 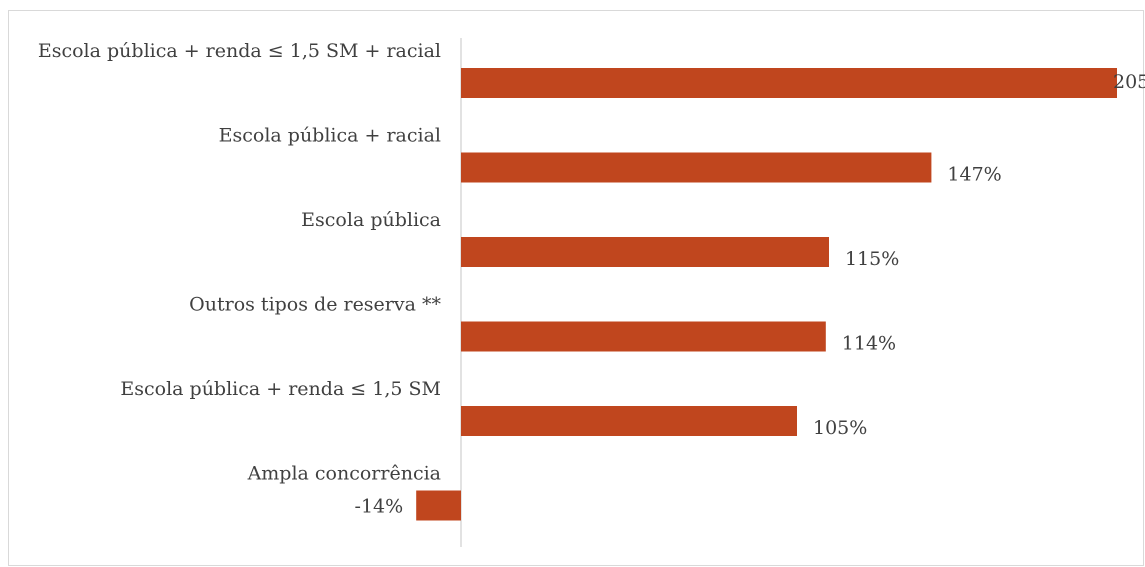 I want to click on value-label: 105%, so click(x=840, y=428).